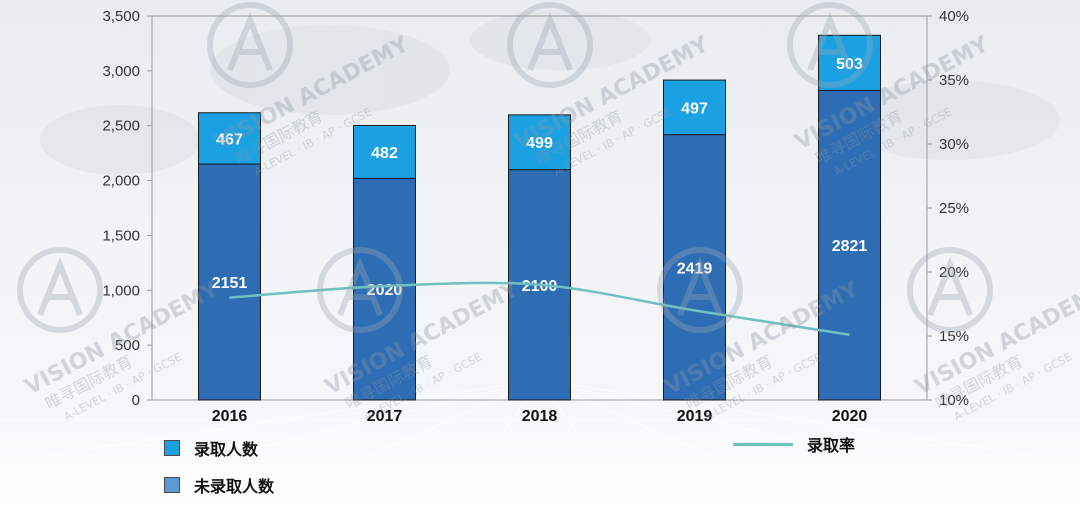 Image resolution: width=1080 pixels, height=509 pixels. What do you see at coordinates (954, 144) in the screenshot?
I see `right-axis-tick-label: 30%` at bounding box center [954, 144].